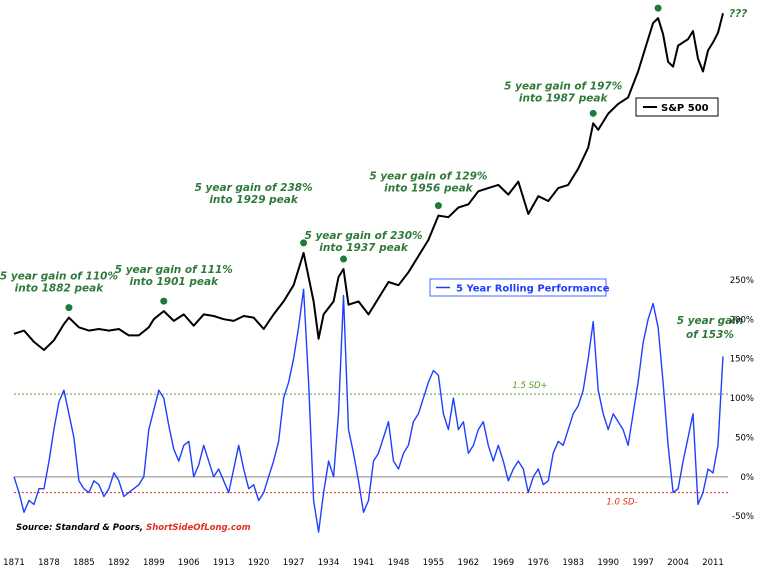  What do you see at coordinates (175, 282) in the screenshot?
I see `annotation-line2: into 1901 peak` at bounding box center [175, 282].